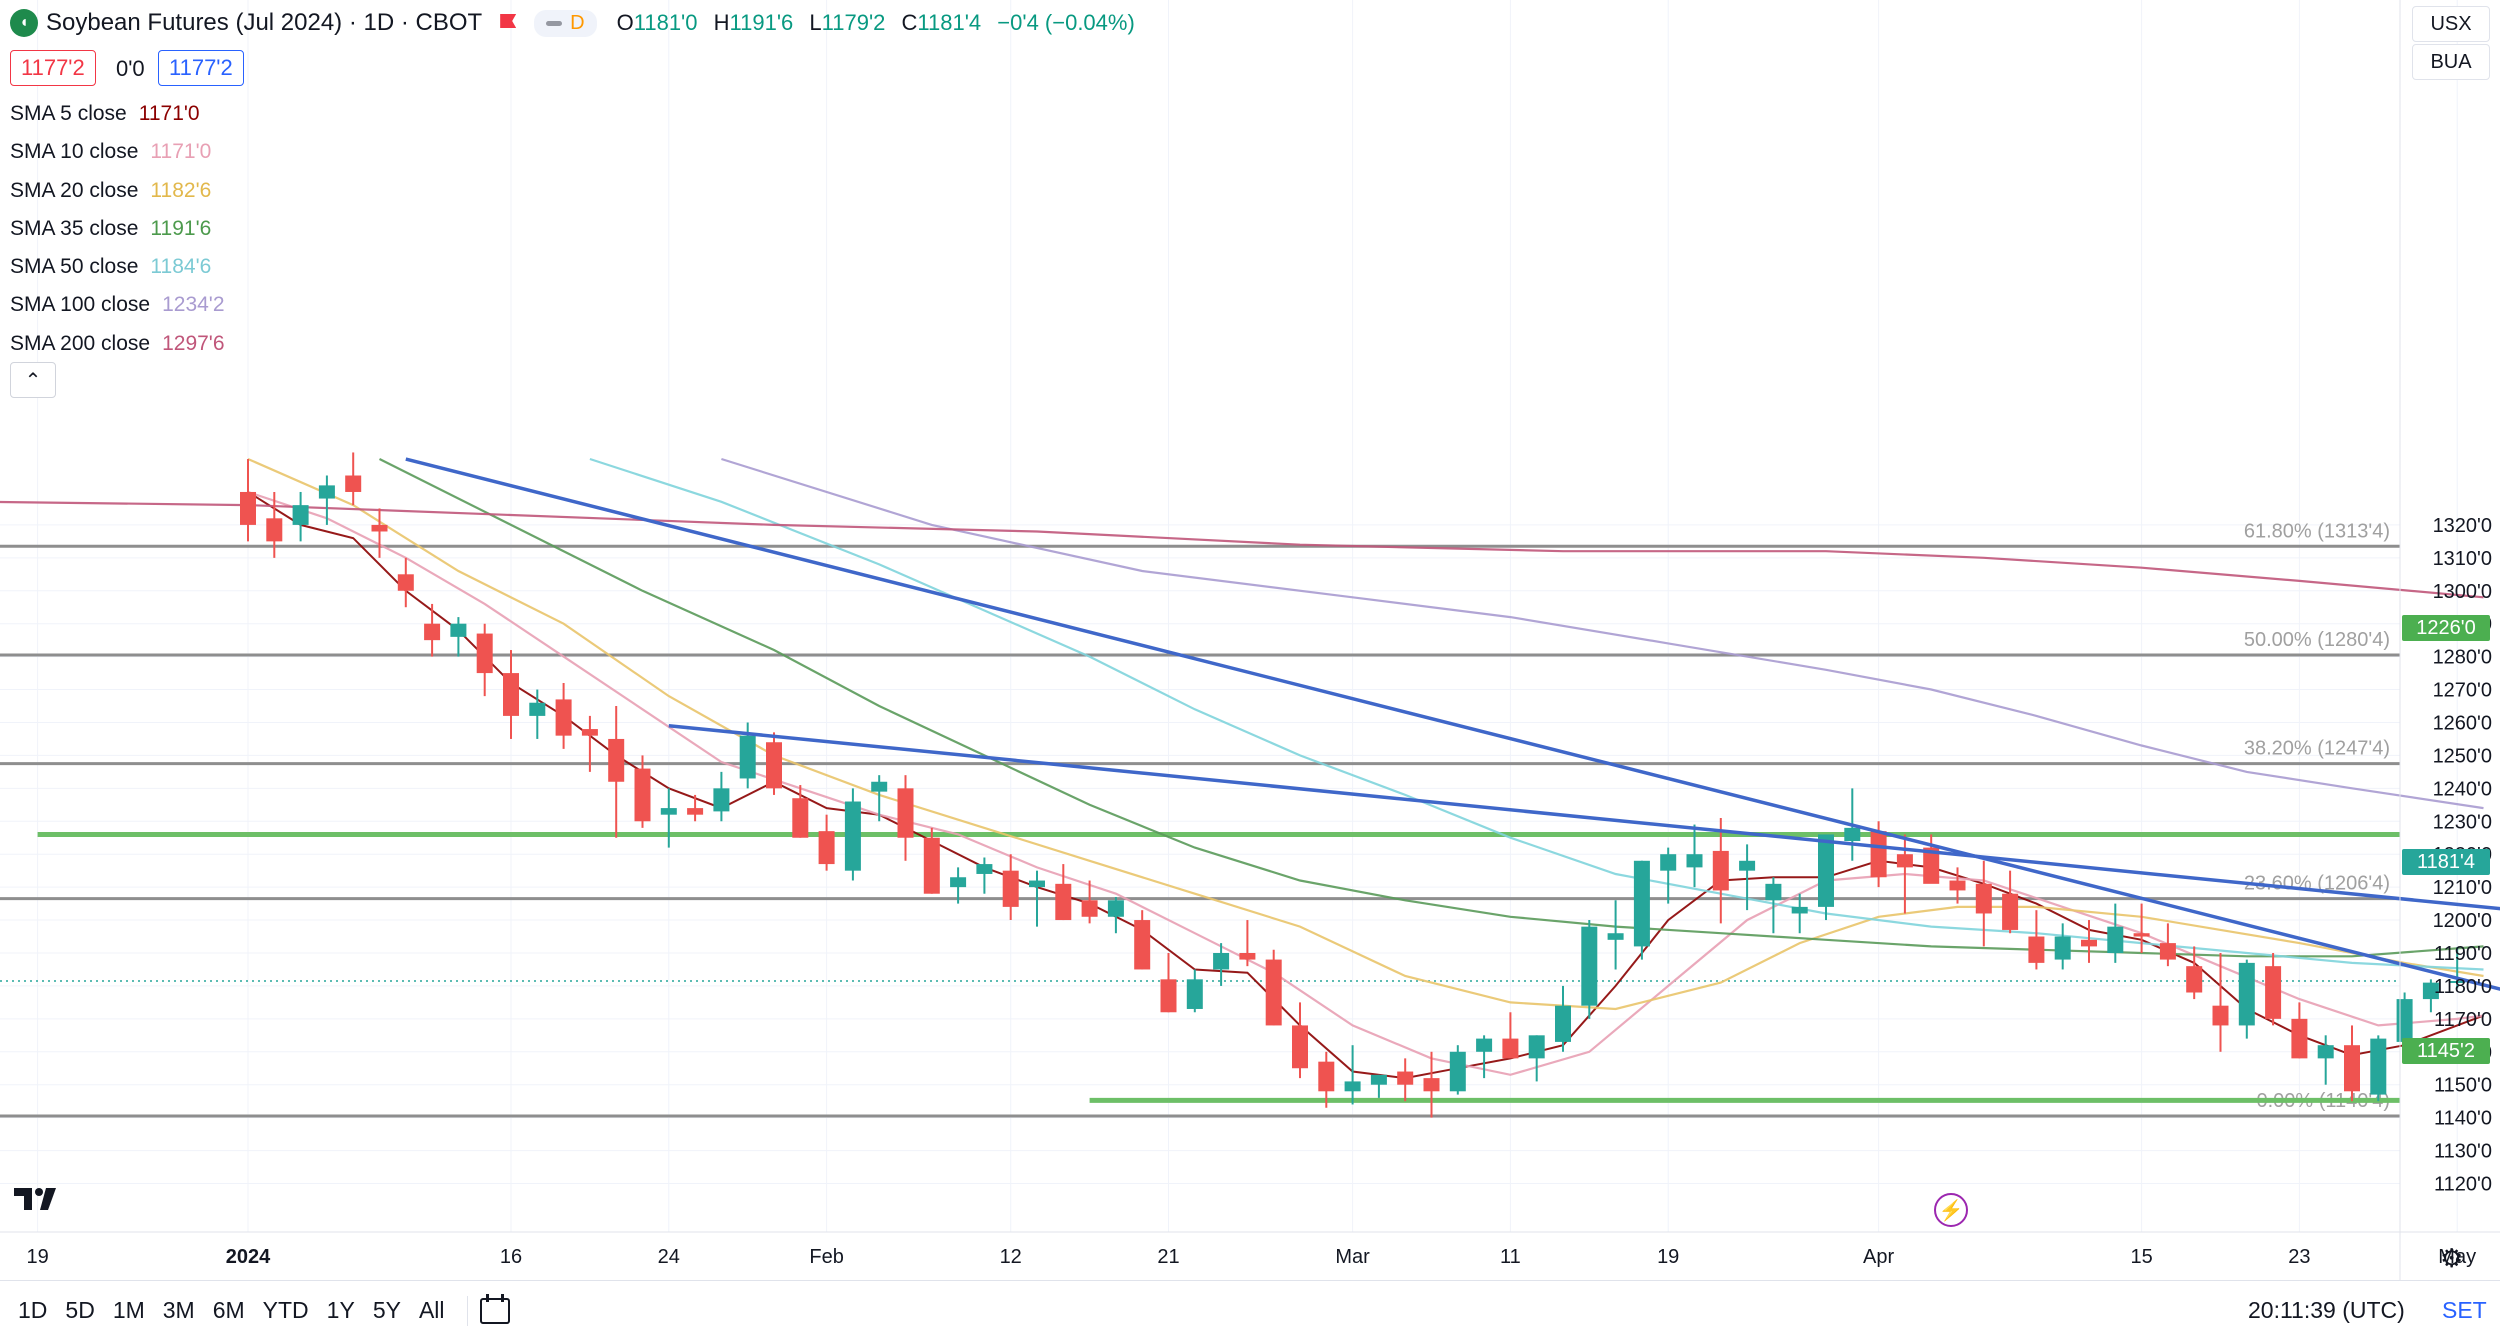 The image size is (2500, 1340). Describe the element at coordinates (74, 228) in the screenshot. I see `legend-name: SMA 35 close` at that location.